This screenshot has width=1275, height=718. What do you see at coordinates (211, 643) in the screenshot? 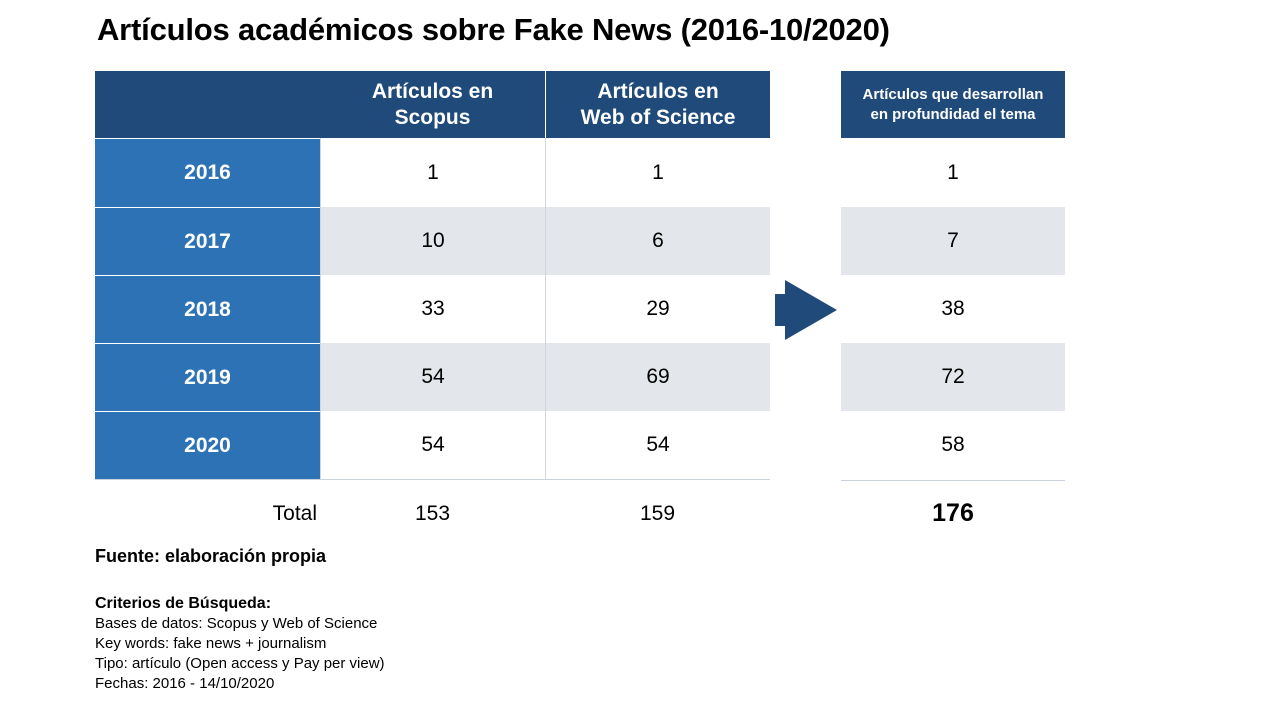
I see `criteria-line: Key words: fake news + journalism` at bounding box center [211, 643].